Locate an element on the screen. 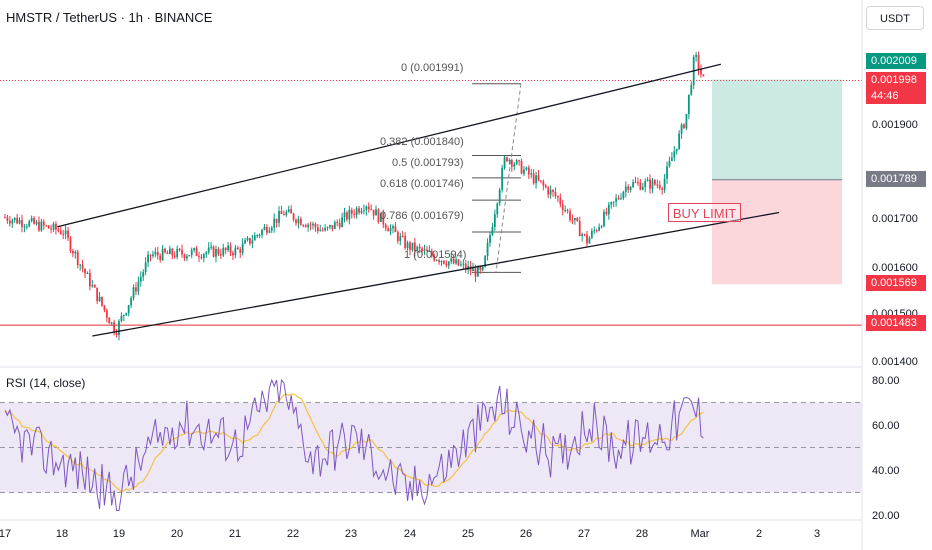 The image size is (932, 550). buy-limit-label: BUY LIMIT is located at coordinates (704, 212).